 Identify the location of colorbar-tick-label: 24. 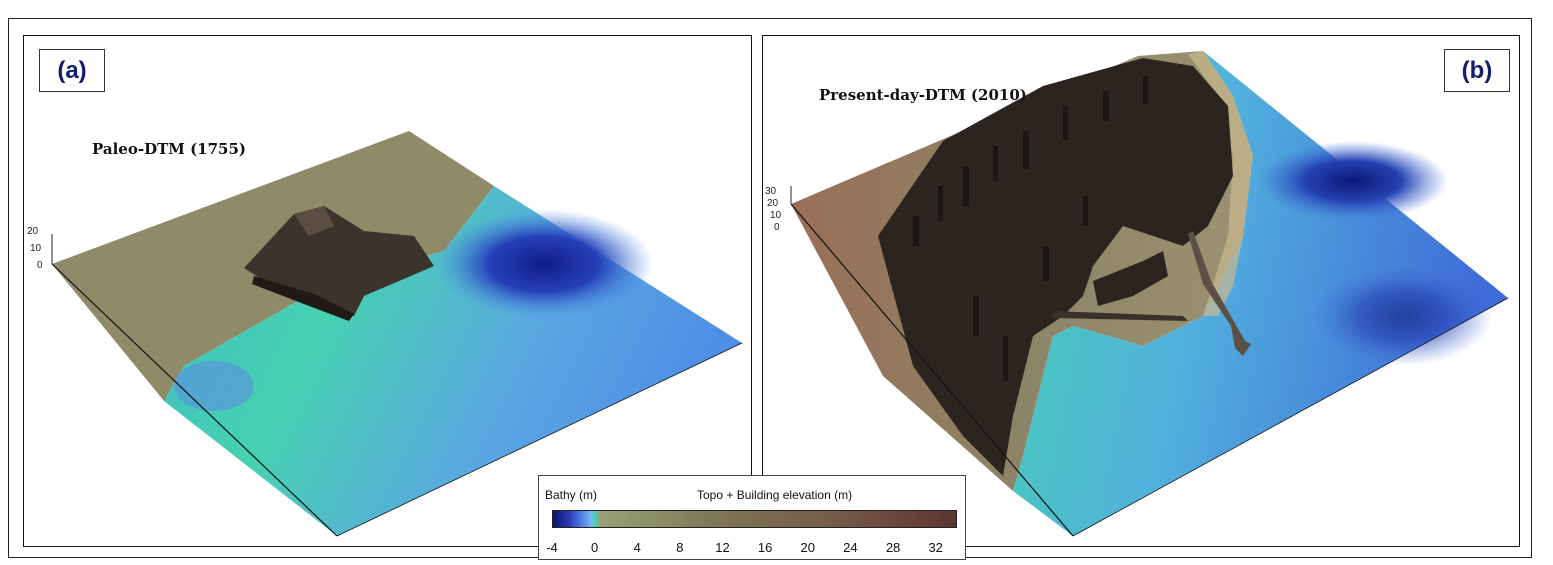
(850, 547).